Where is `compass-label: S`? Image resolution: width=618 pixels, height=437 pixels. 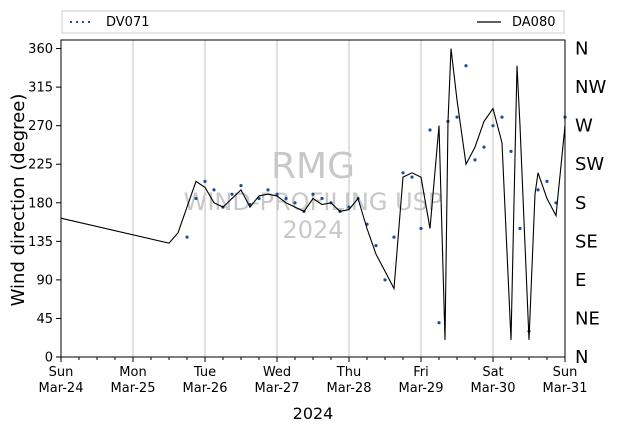
compass-label: S is located at coordinates (580, 203).